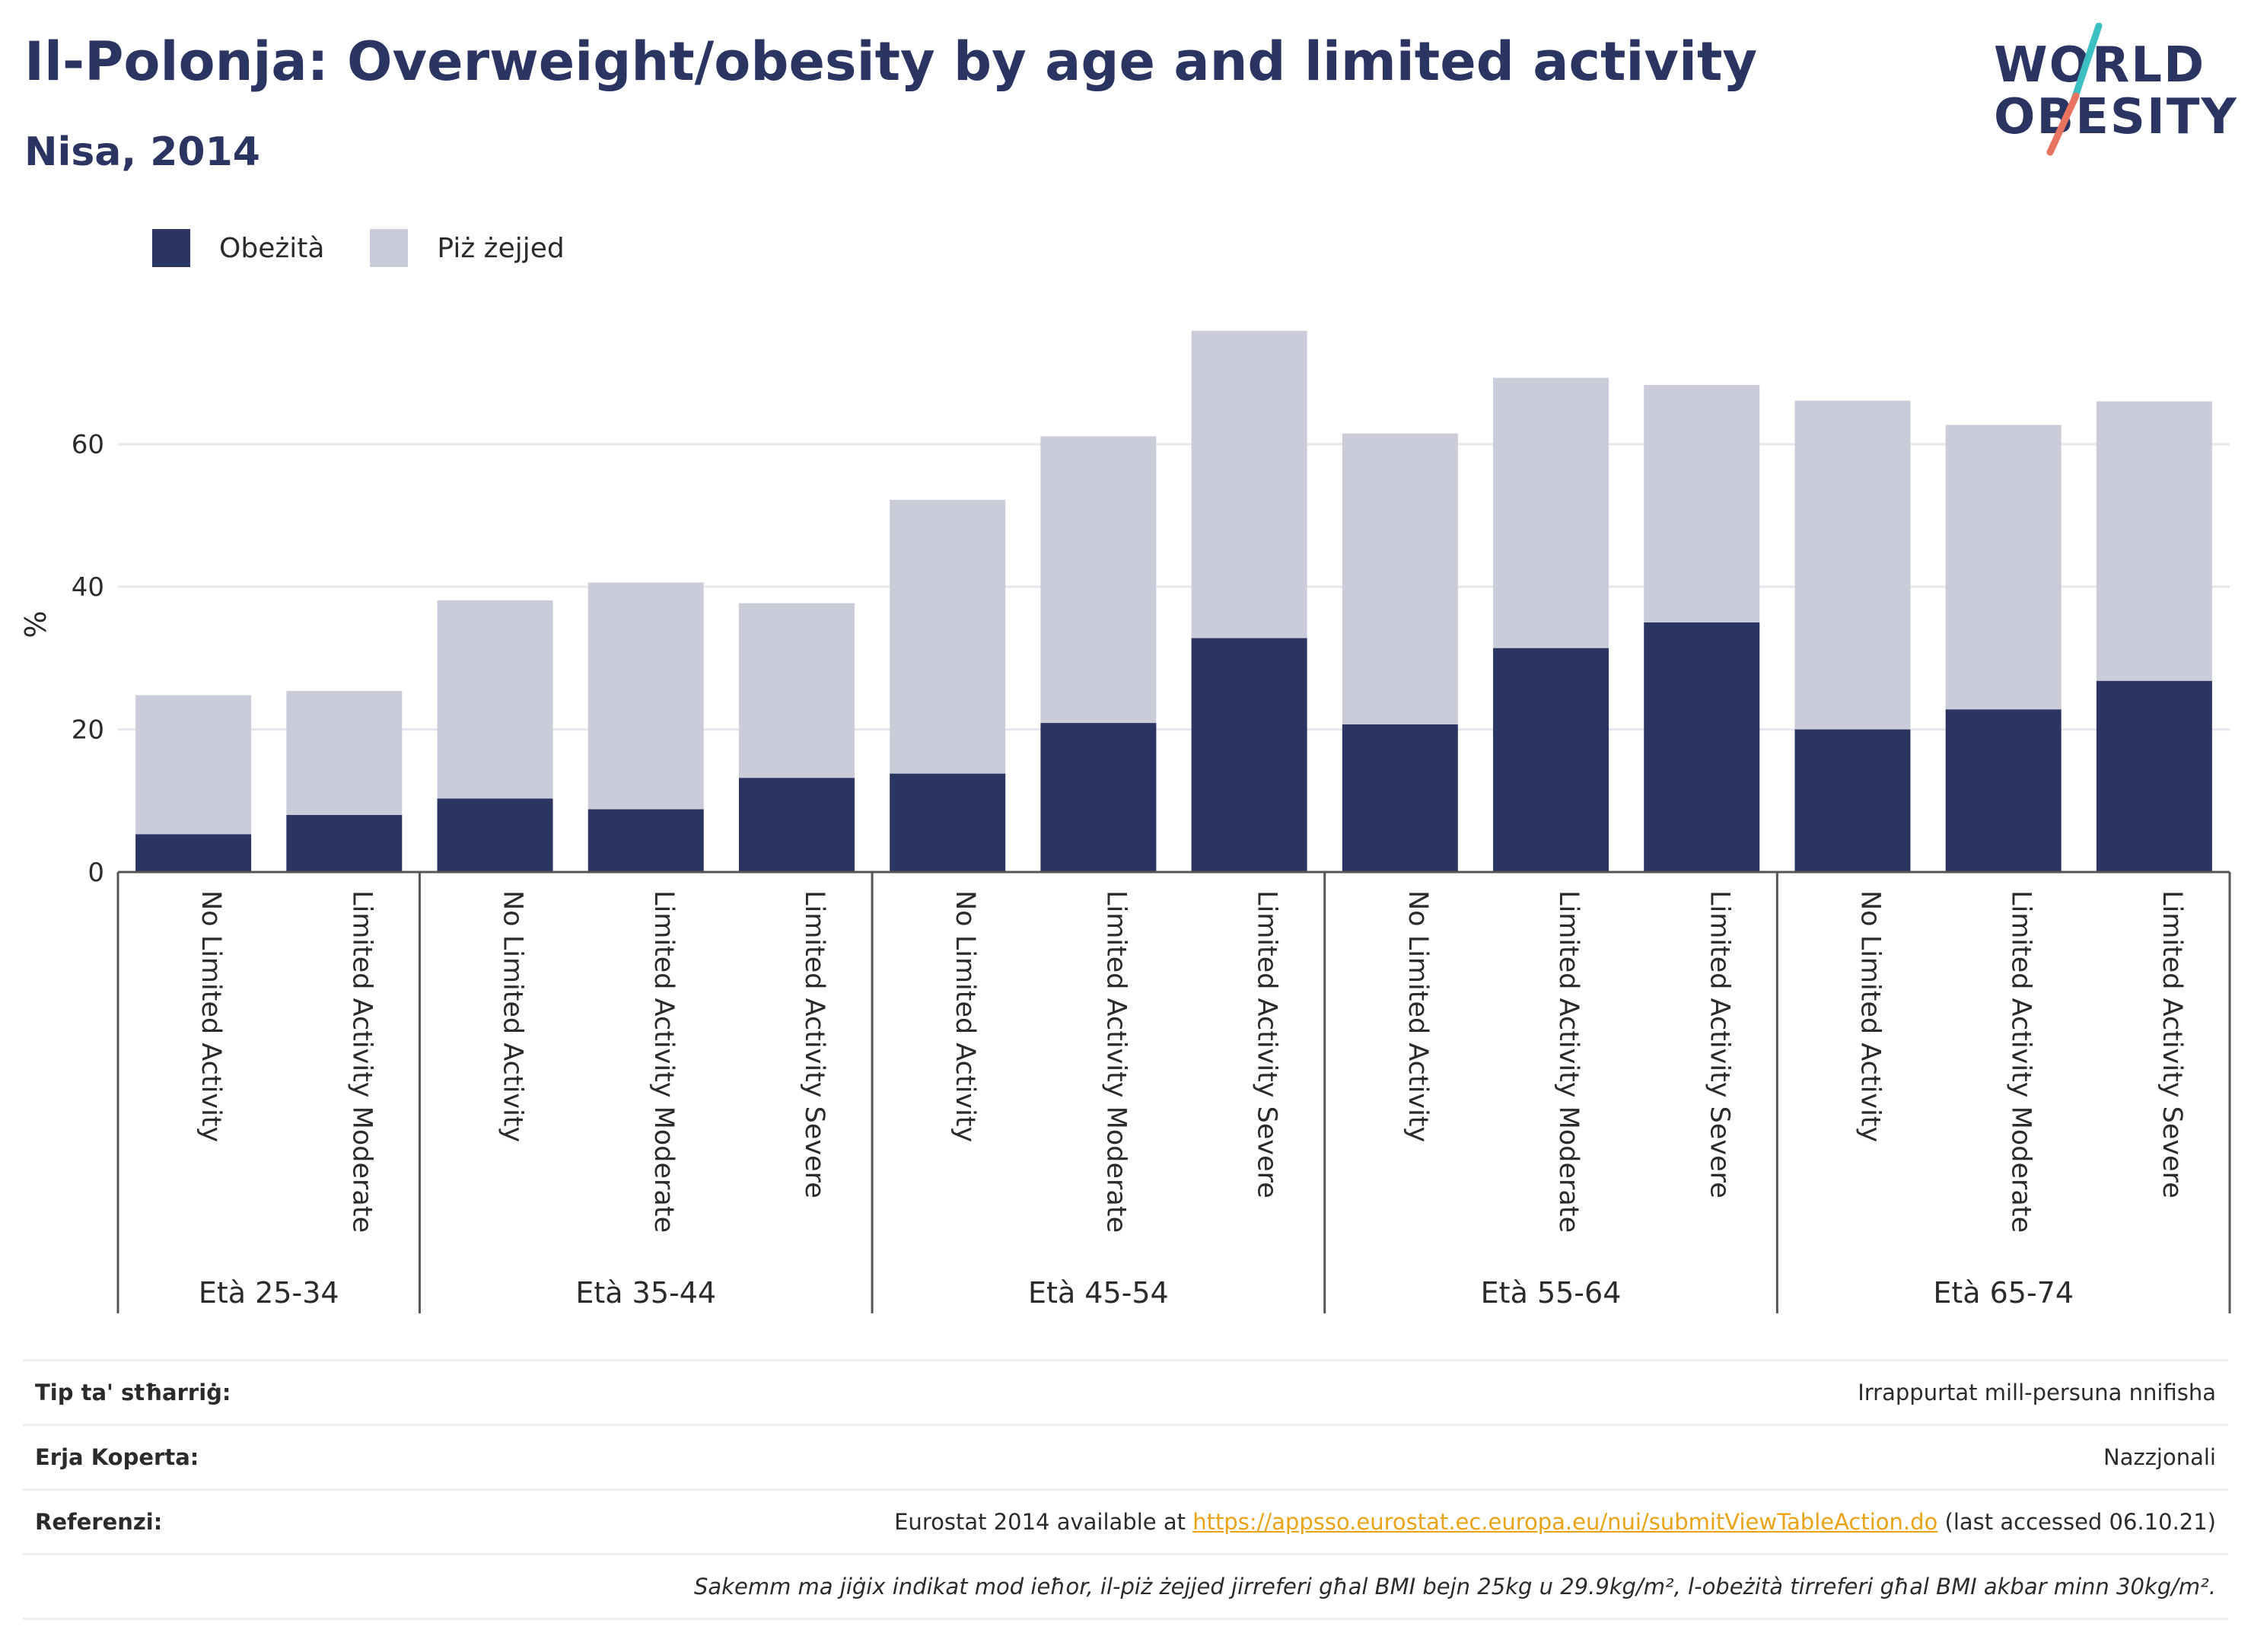 The image size is (2251, 1652). Describe the element at coordinates (2003, 1293) in the screenshot. I see `group-label: Età 65-74` at that location.